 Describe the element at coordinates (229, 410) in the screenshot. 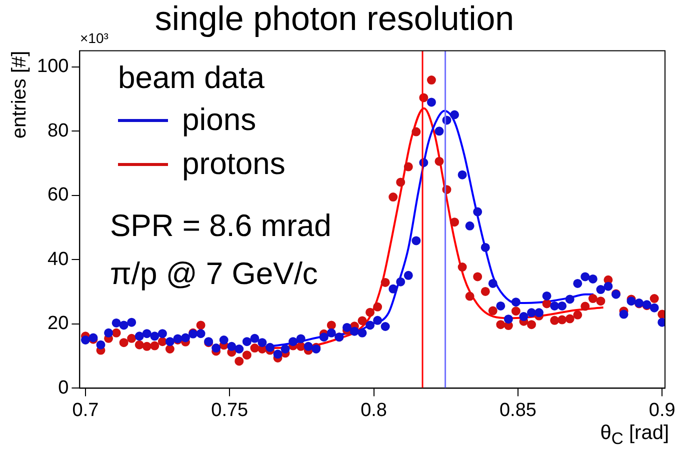

I see `x-tick-label: 0.75` at that location.